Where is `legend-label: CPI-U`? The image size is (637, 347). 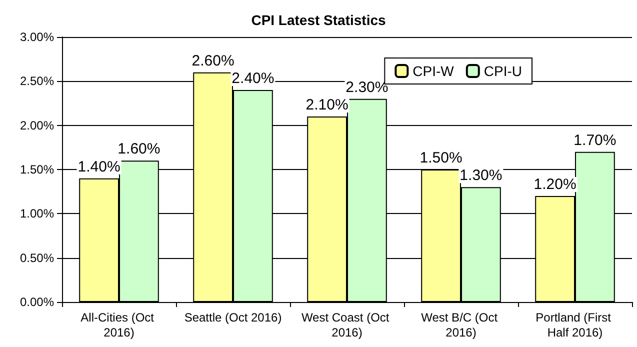
legend-label: CPI-U is located at coordinates (503, 71).